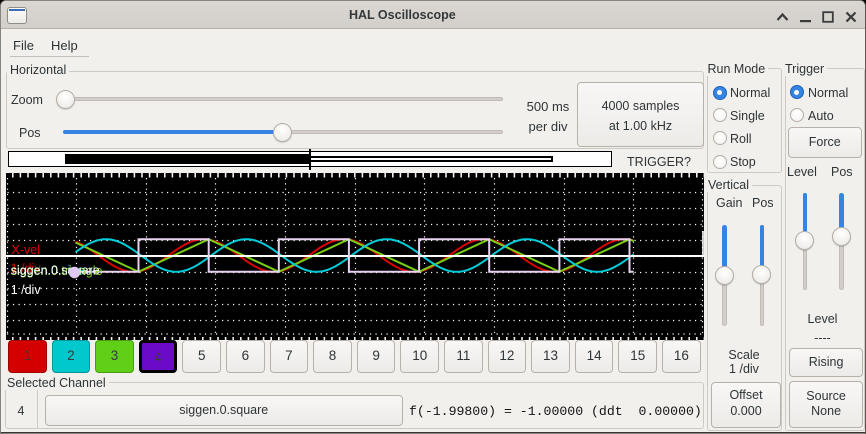 The height and width of the screenshot is (434, 866). What do you see at coordinates (48, 271) in the screenshot?
I see `svg-text: siggen.0.sine` at bounding box center [48, 271].